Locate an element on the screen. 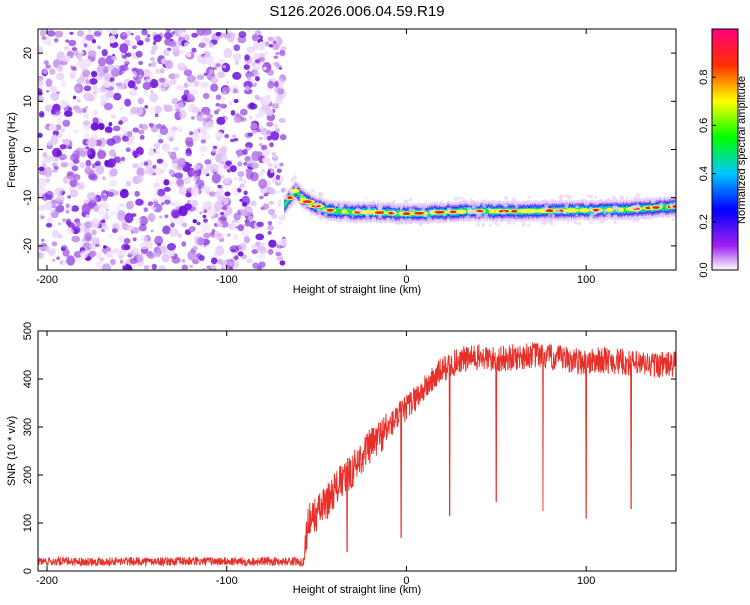  signal-core is located at coordinates (344, 211).